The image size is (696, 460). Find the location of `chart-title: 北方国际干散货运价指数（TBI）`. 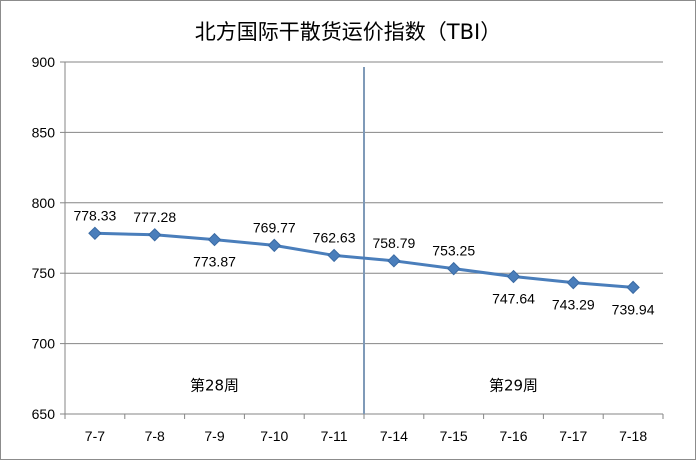

chart-title: 北方国际干散货运价指数（TBI） is located at coordinates (348, 32).